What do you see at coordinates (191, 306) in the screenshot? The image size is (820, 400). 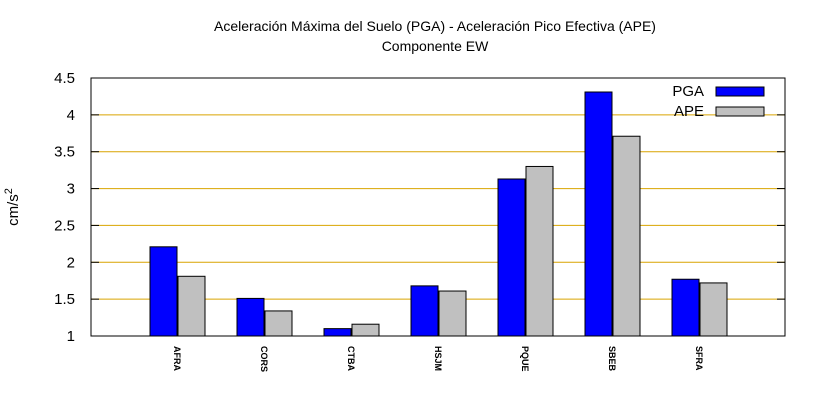 I see `bar-ape-afra` at bounding box center [191, 306].